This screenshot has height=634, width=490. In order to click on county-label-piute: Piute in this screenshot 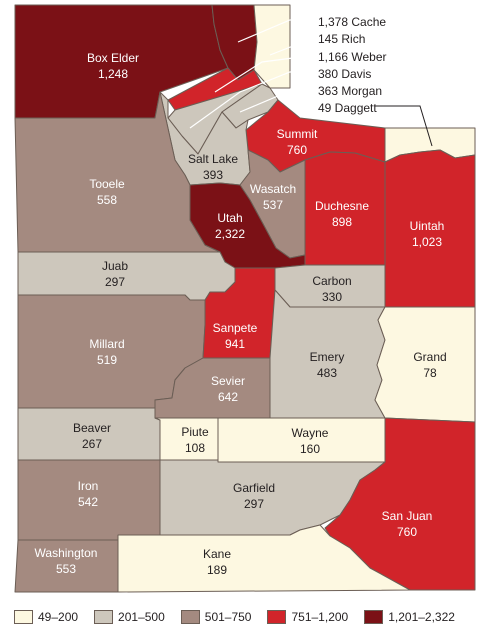, I will do `click(195, 432)`.